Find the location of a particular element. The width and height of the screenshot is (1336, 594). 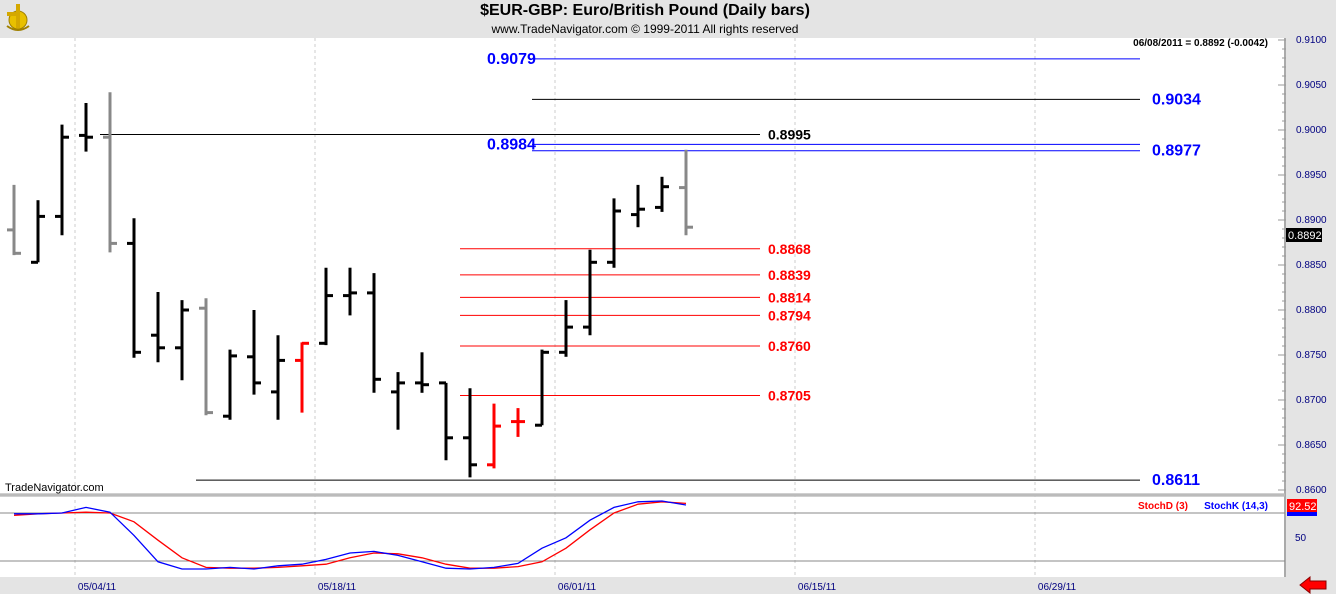

stoch-value-box-k is located at coordinates (1302, 514).